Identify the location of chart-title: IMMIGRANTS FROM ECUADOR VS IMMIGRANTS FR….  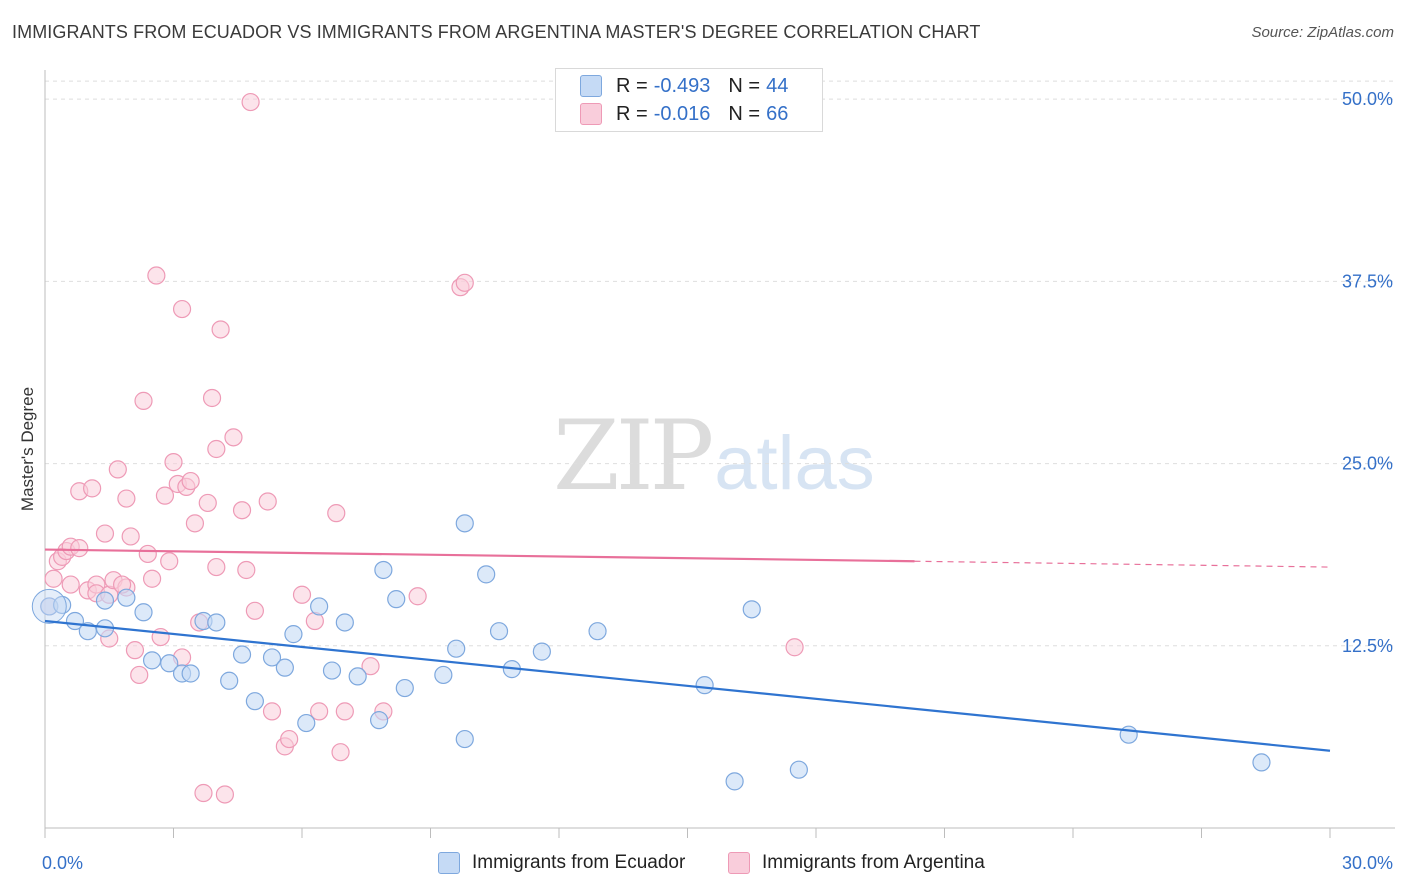
(496, 32).